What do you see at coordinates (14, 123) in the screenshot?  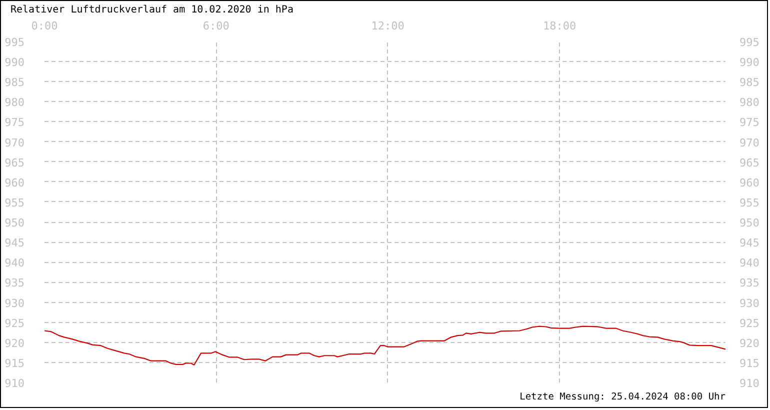 I see `y-tick-label: 975` at bounding box center [14, 123].